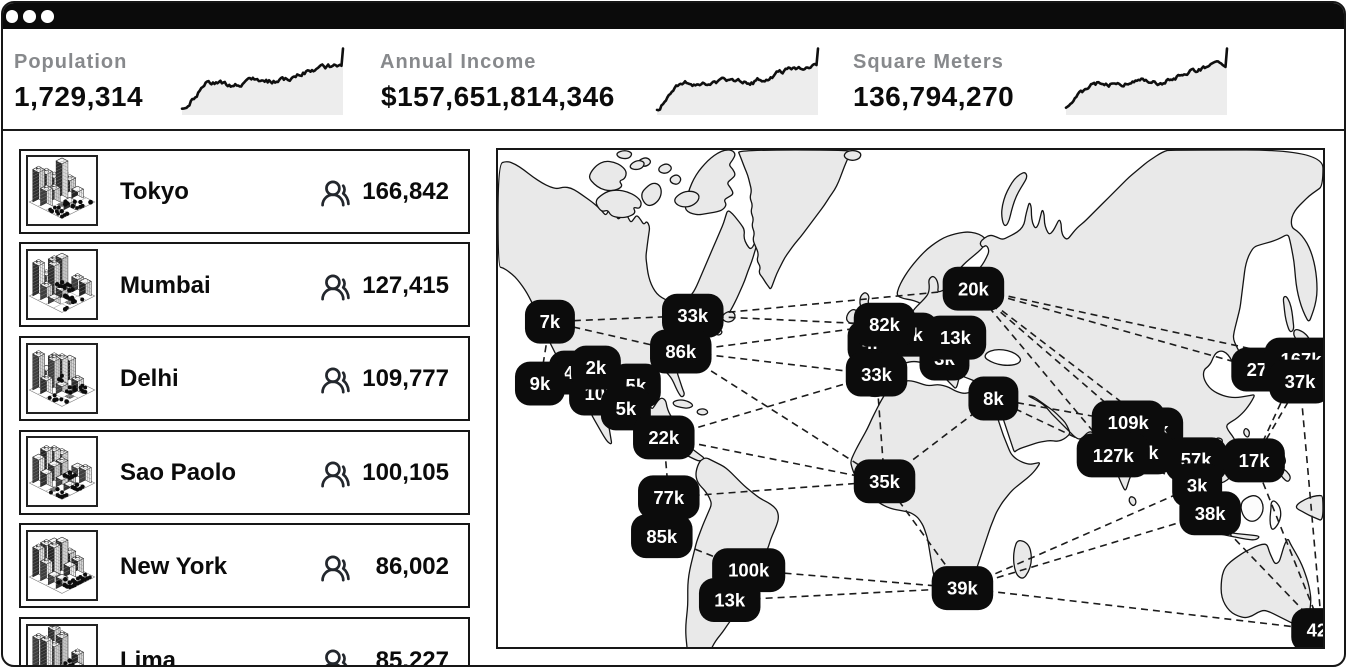  I want to click on svg-text: 86k, so click(681, 351).